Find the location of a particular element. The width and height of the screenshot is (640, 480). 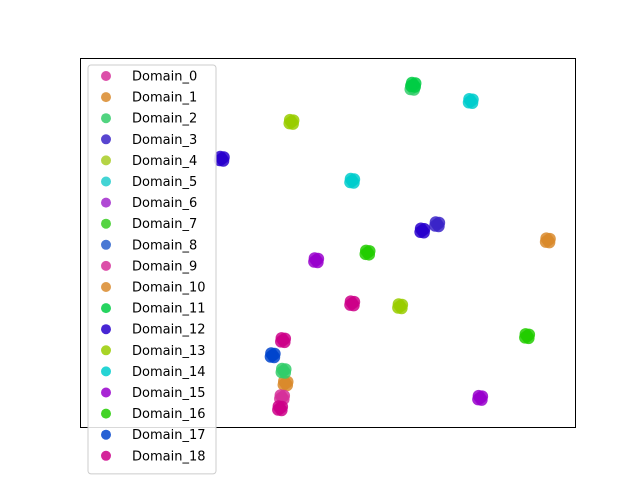

legend-item: Domain_14 is located at coordinates (153, 372).